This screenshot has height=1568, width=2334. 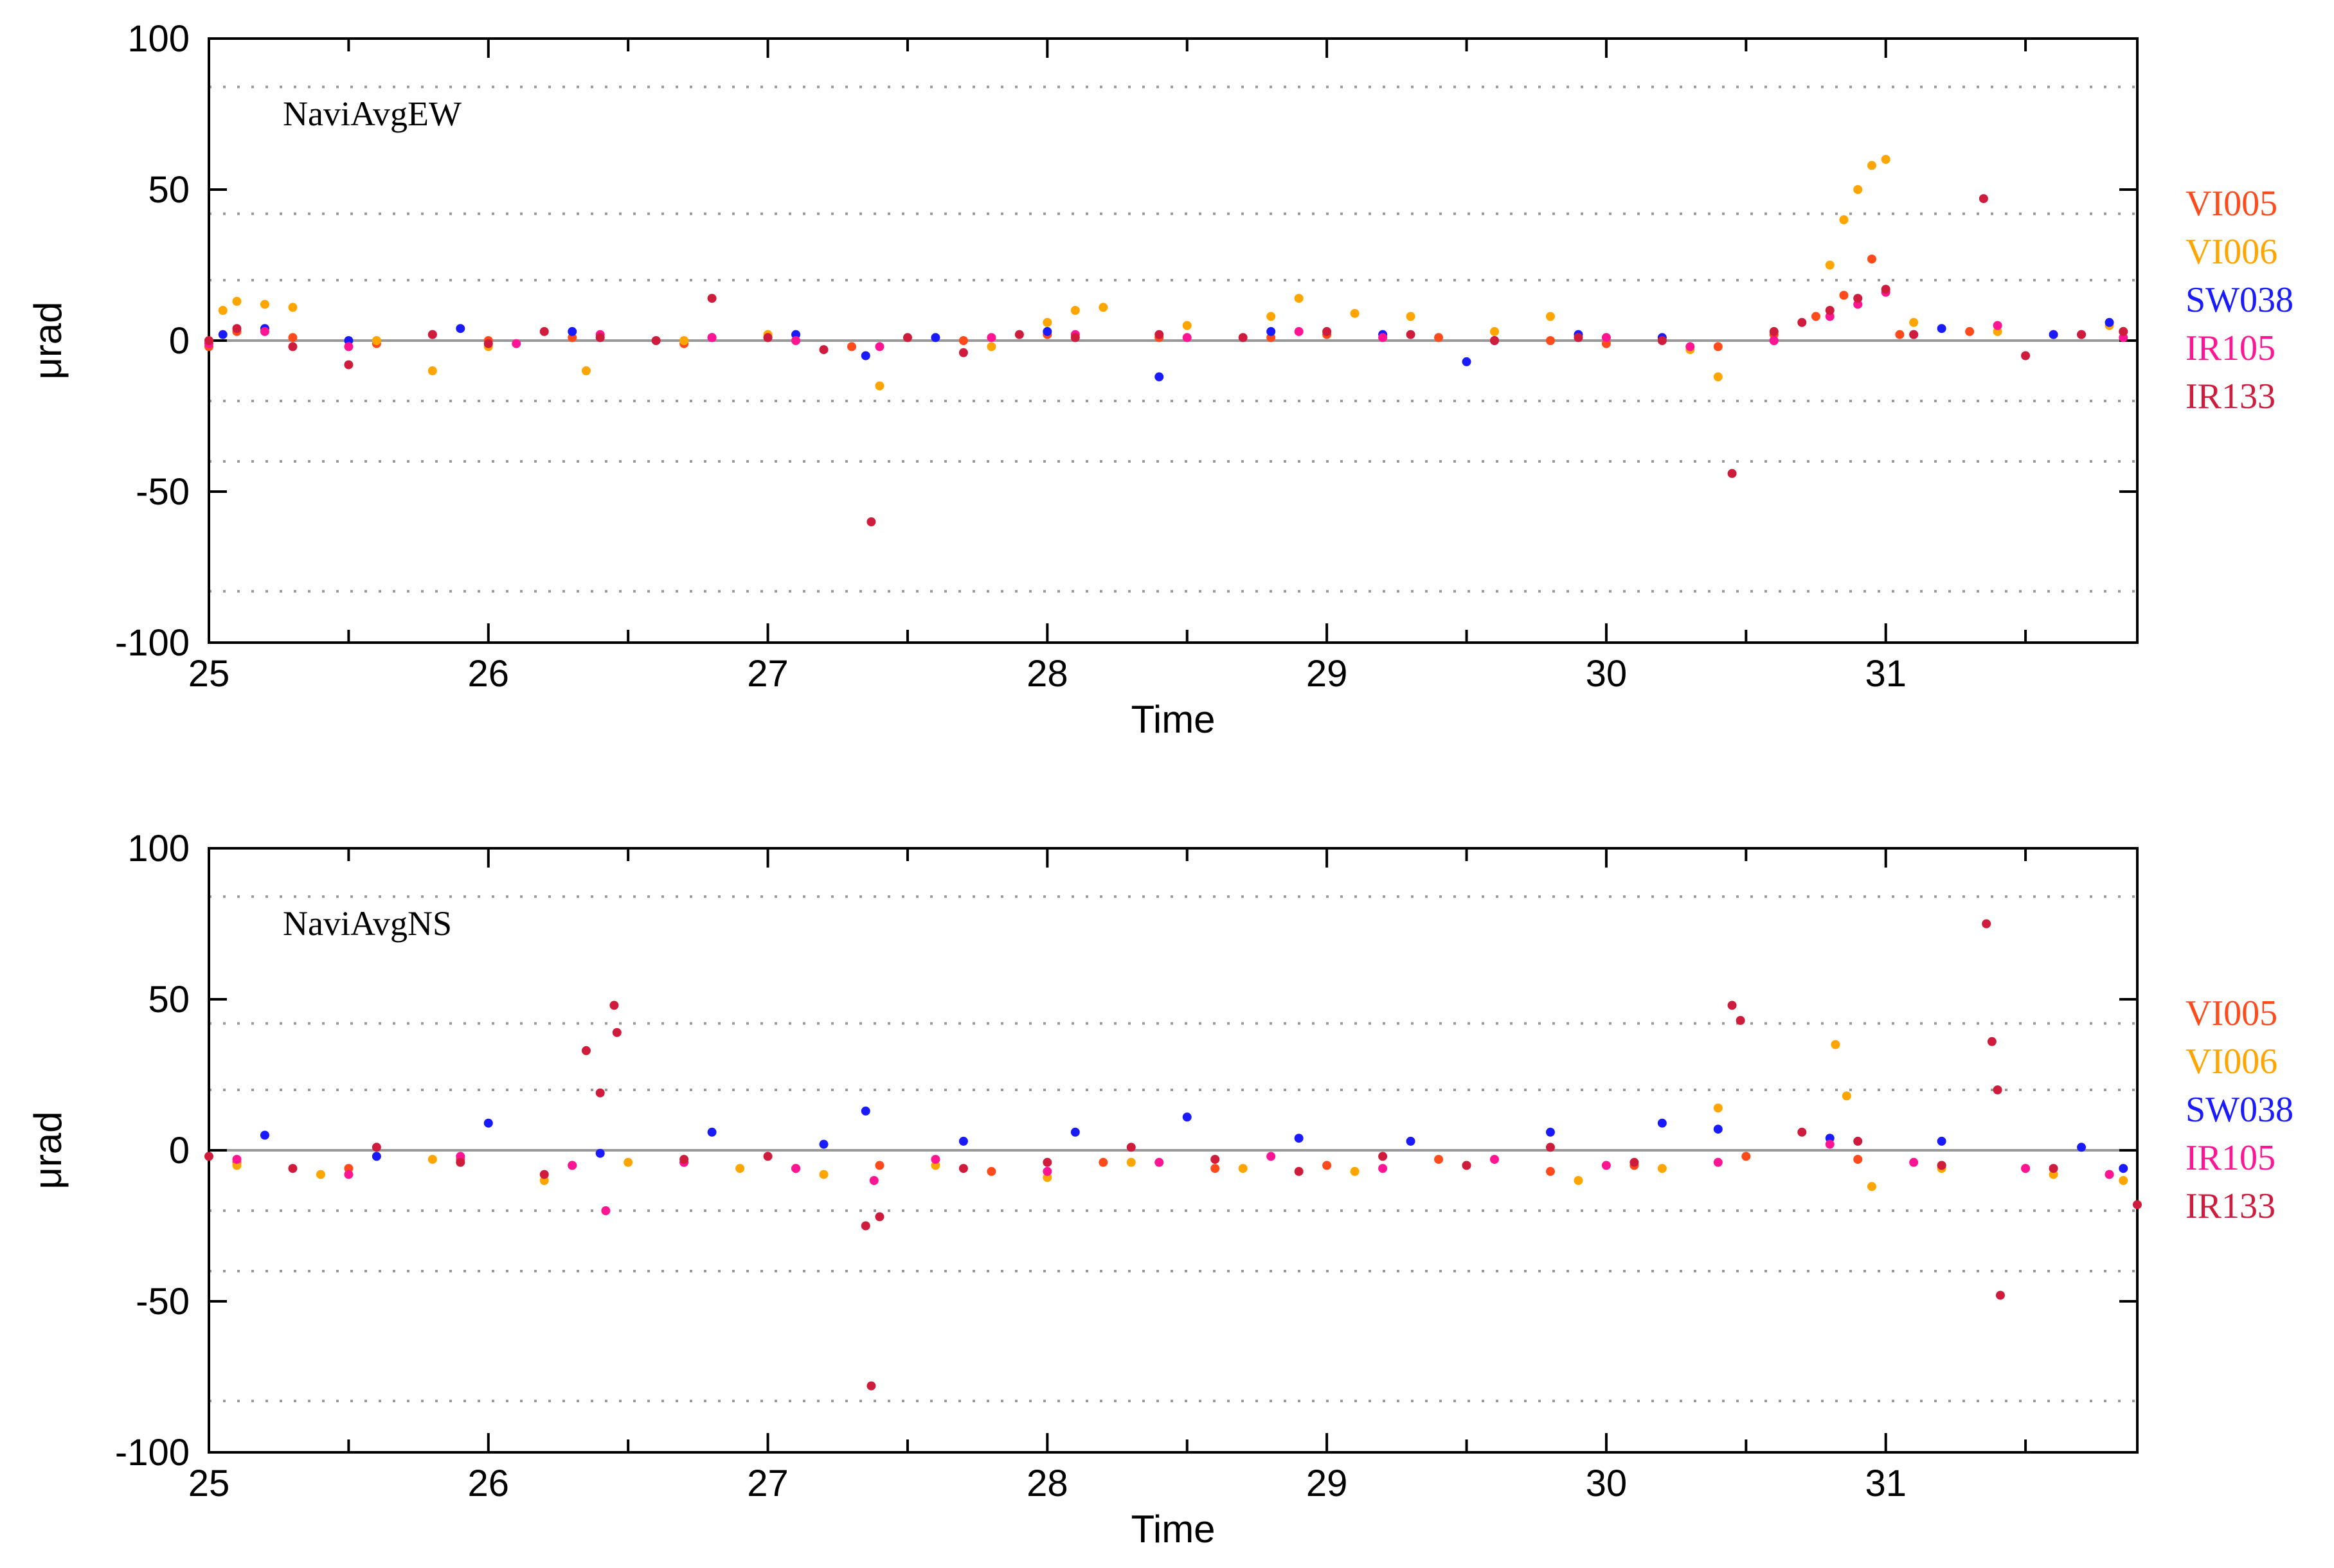 What do you see at coordinates (1886, 1483) in the screenshot?
I see `x-tick-label: 31` at bounding box center [1886, 1483].